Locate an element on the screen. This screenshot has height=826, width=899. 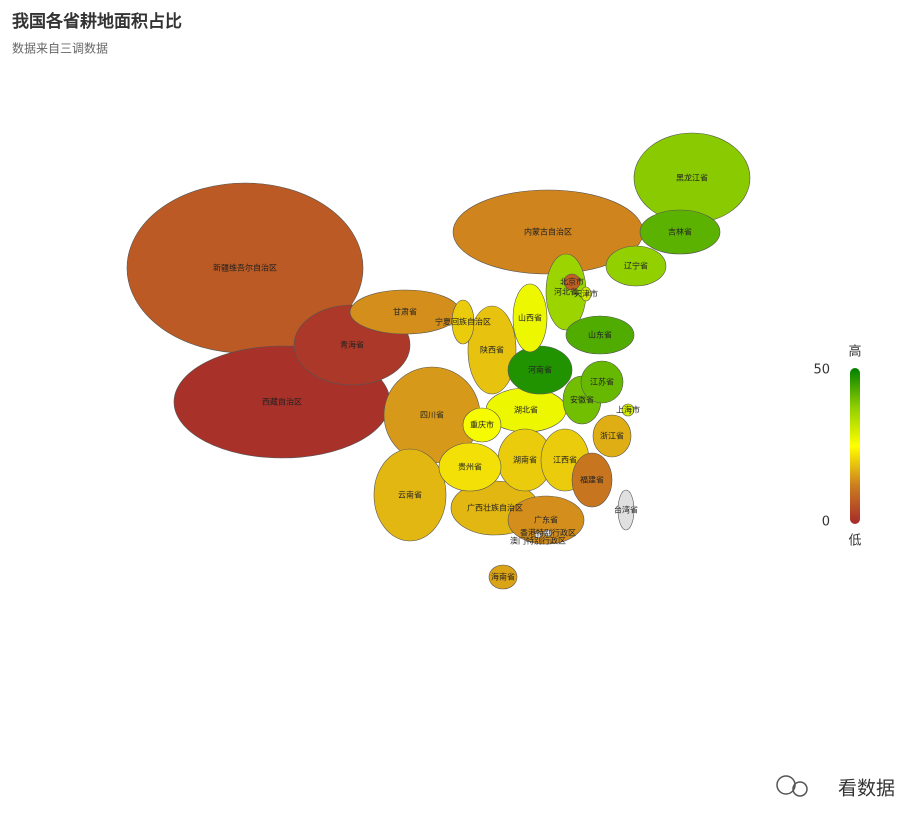
province-label: 广东省 is located at coordinates (546, 520).